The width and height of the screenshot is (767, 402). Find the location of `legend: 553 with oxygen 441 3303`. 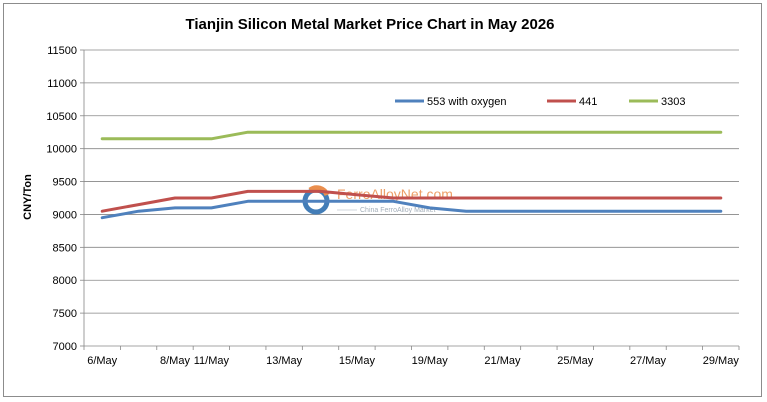

legend: 553 with oxygen 441 3303 is located at coordinates (540, 102).